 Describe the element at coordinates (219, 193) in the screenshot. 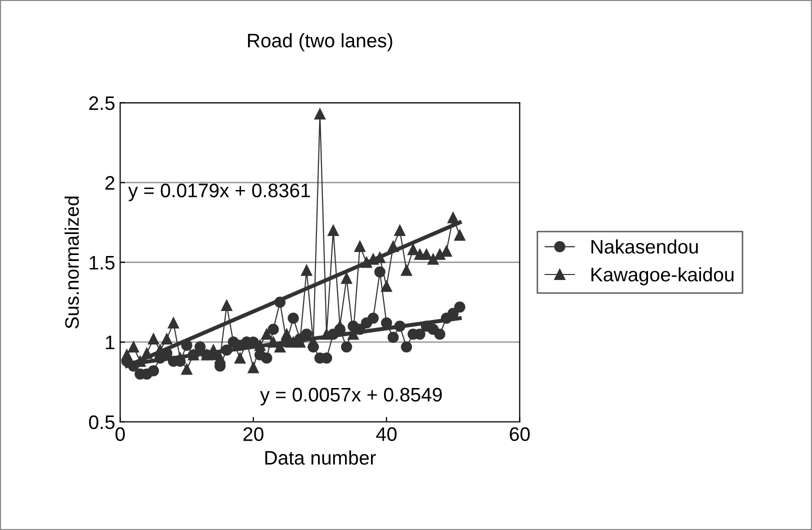

I see `annotation: y = 0.0179x + 0.8361` at that location.